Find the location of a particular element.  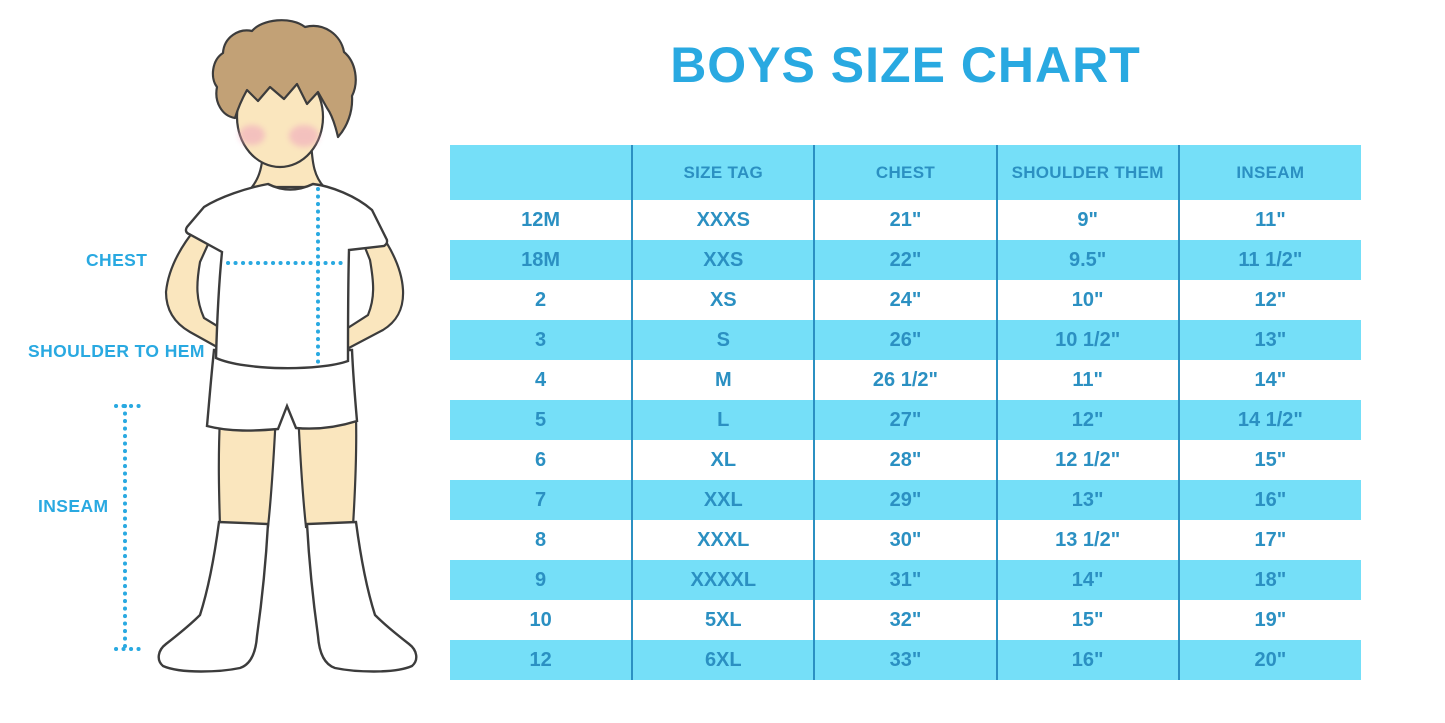

table-cell: 33" is located at coordinates (905, 660).